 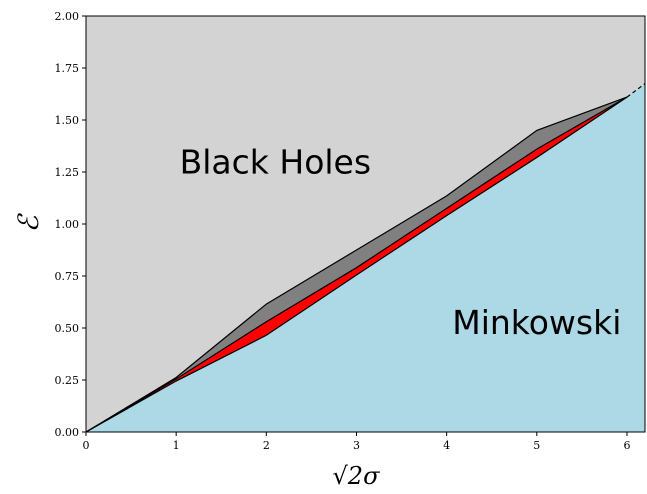 I want to click on y-axis-label: ℰ, so click(x=28, y=222).